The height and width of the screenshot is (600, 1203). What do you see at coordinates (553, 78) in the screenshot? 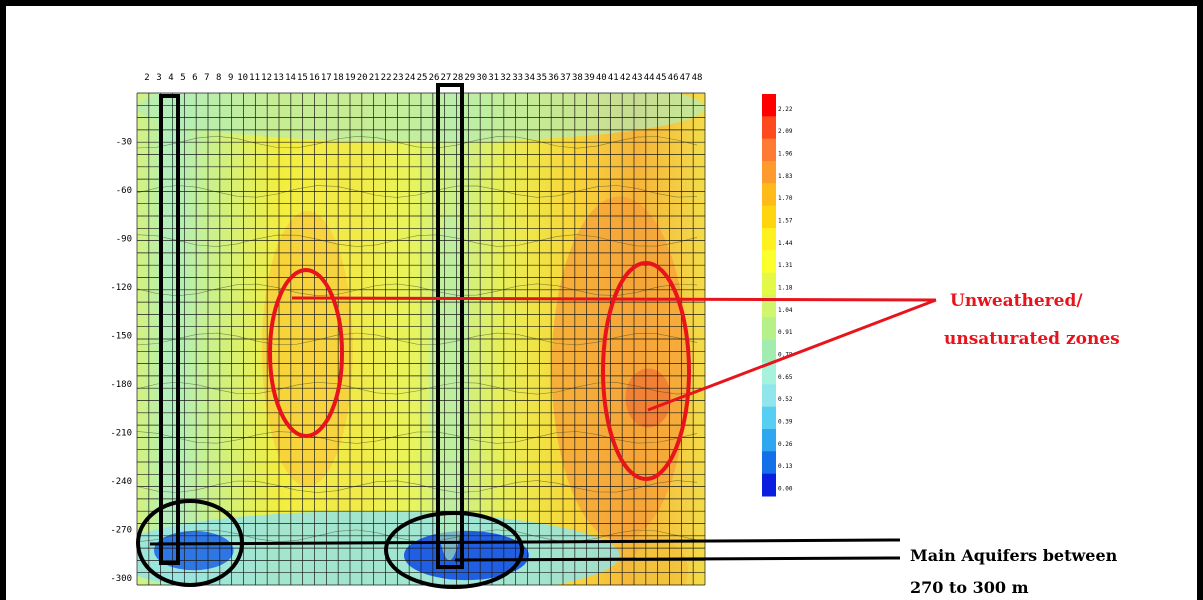
I see `x-tick-label: 36` at bounding box center [553, 78].